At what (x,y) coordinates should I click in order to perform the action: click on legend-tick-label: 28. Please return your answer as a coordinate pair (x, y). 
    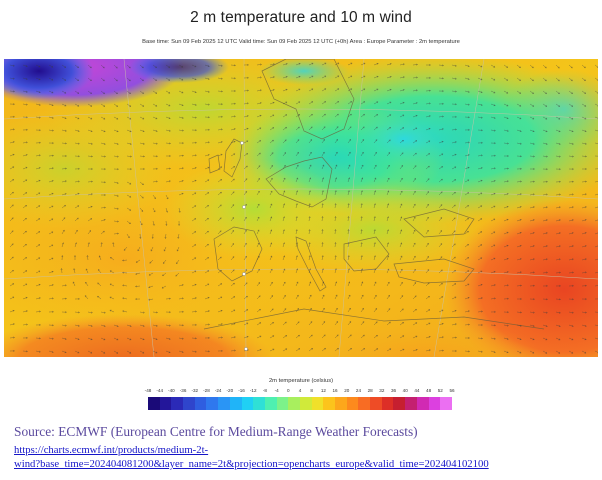
    Looking at the image, I should click on (370, 390).